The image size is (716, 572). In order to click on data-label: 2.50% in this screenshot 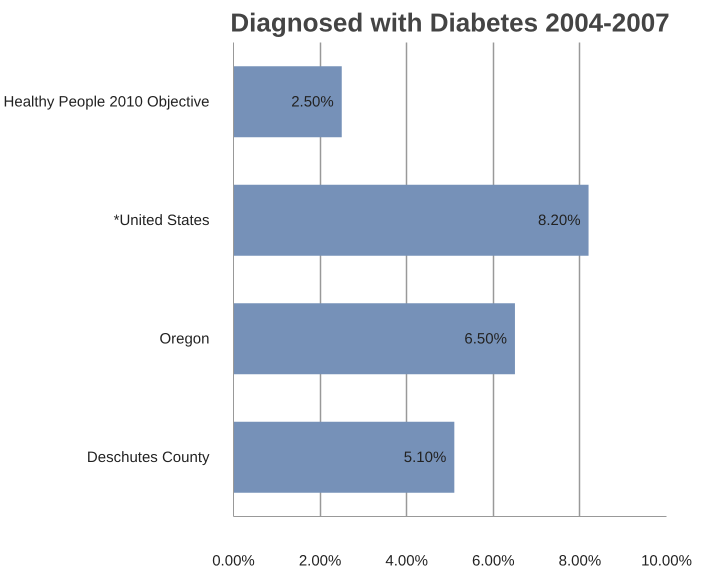, I will do `click(312, 101)`.